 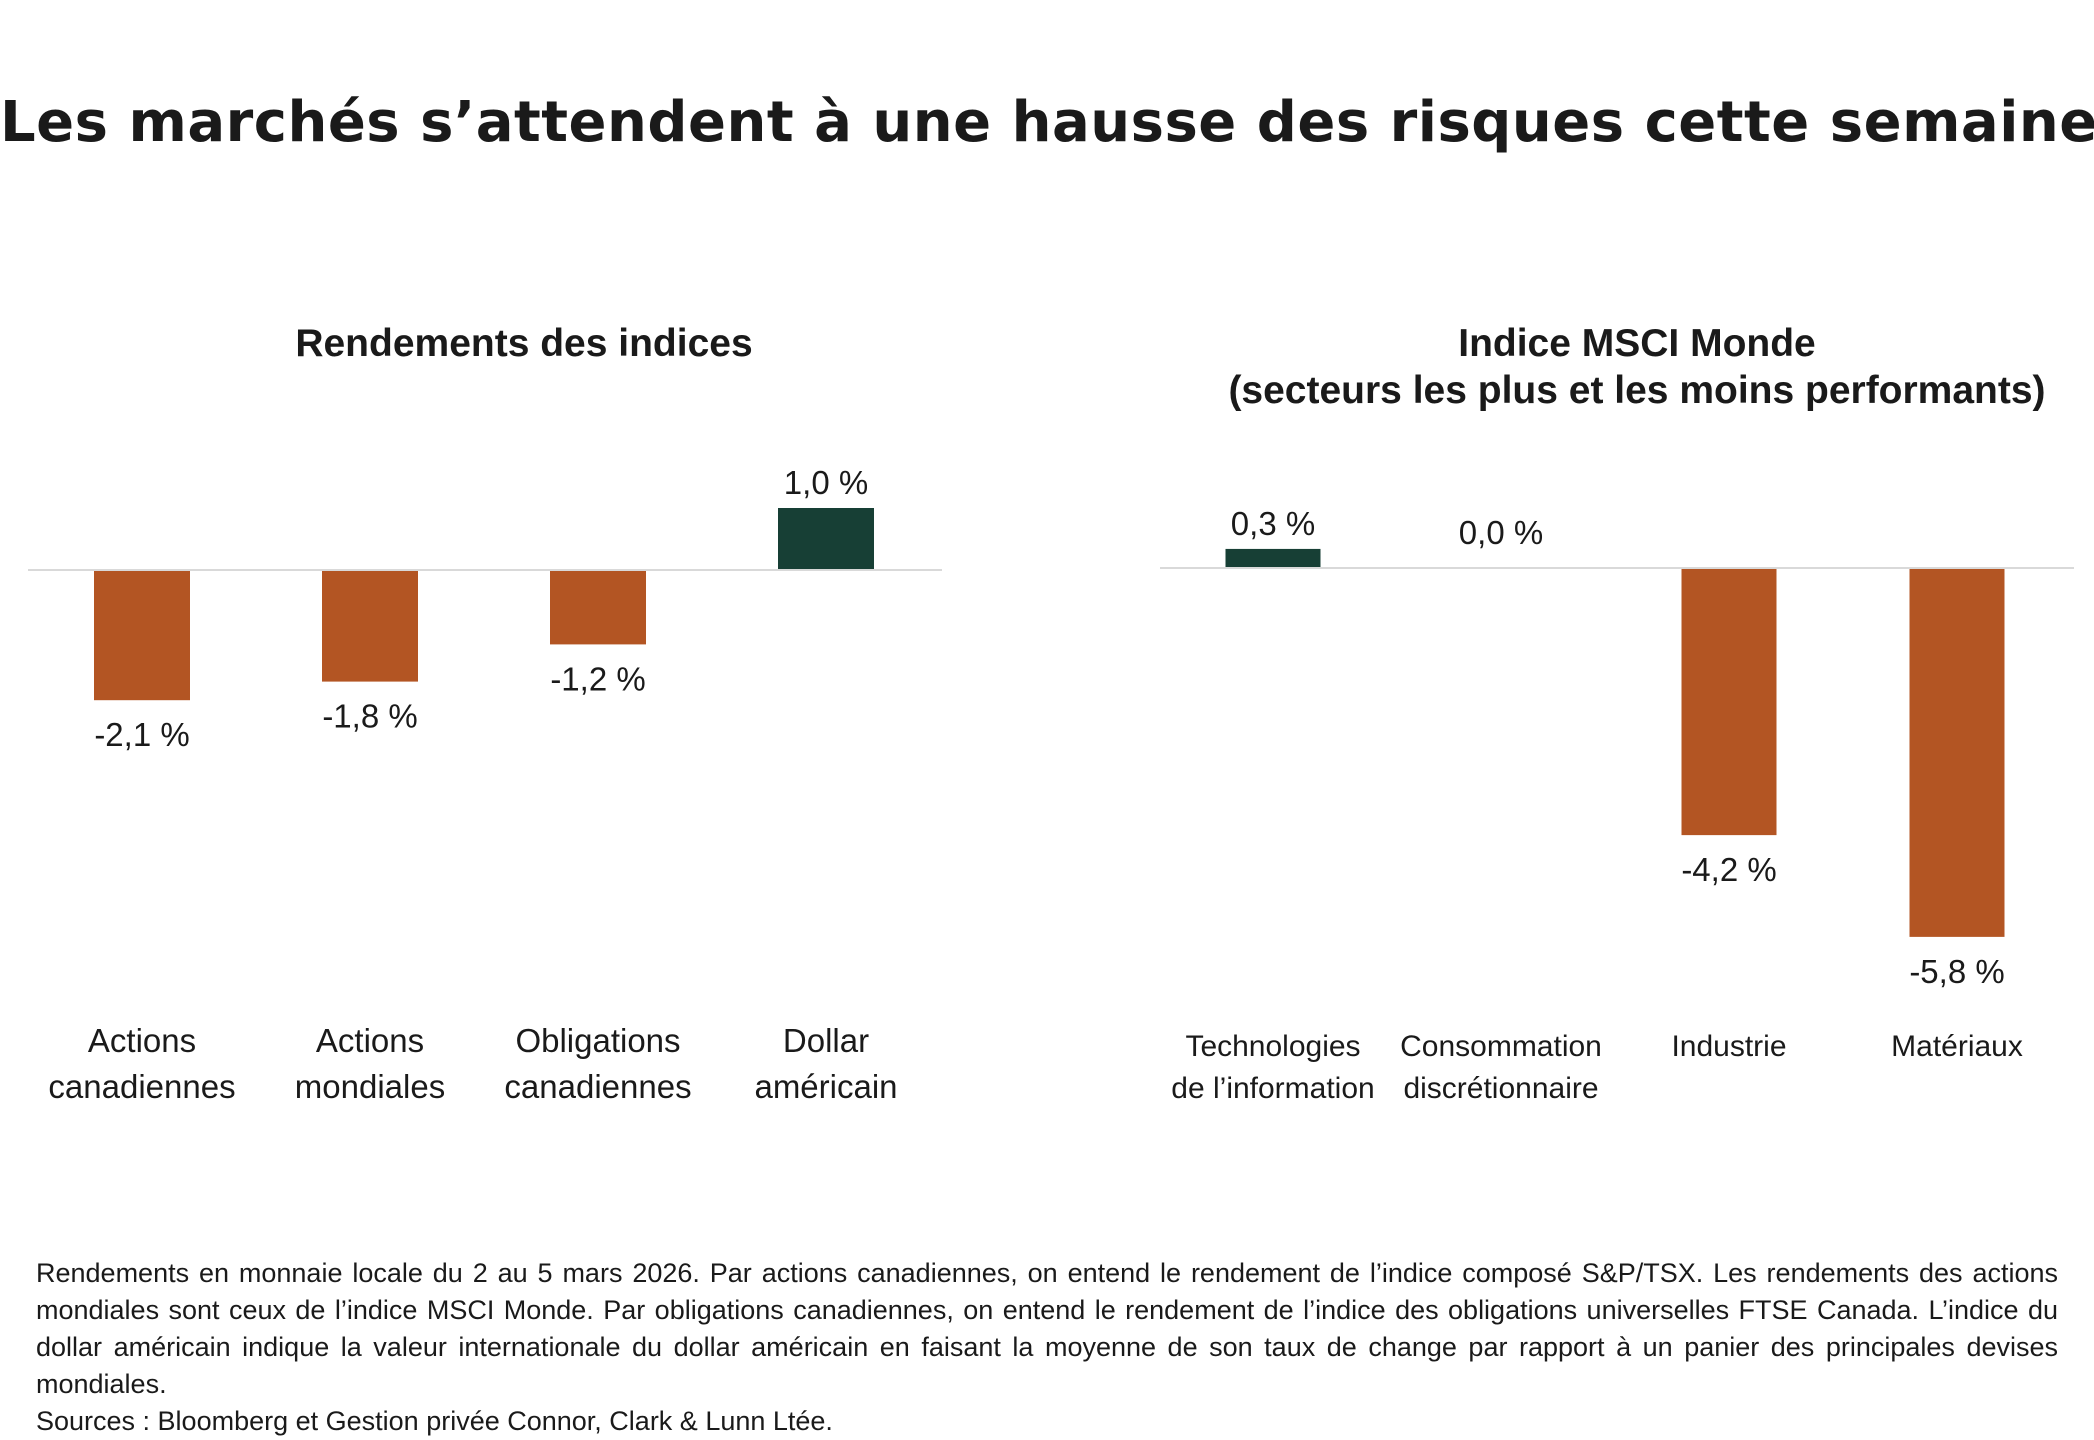 What do you see at coordinates (1637, 343) in the screenshot?
I see `chart-2-title: Indice MSCI Monde` at bounding box center [1637, 343].